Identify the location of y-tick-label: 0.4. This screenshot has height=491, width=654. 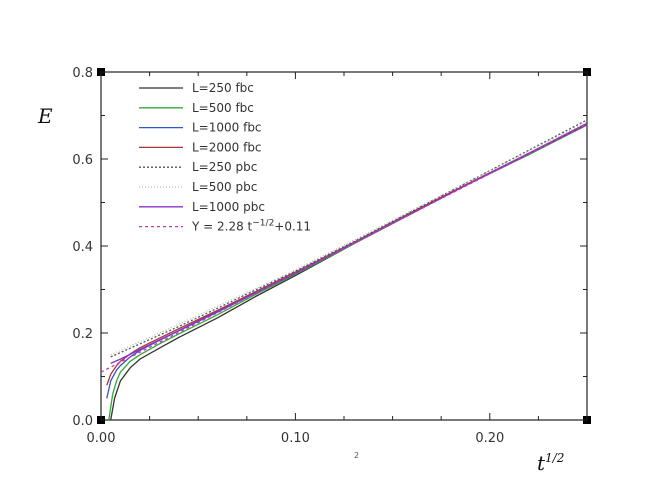
(82, 247).